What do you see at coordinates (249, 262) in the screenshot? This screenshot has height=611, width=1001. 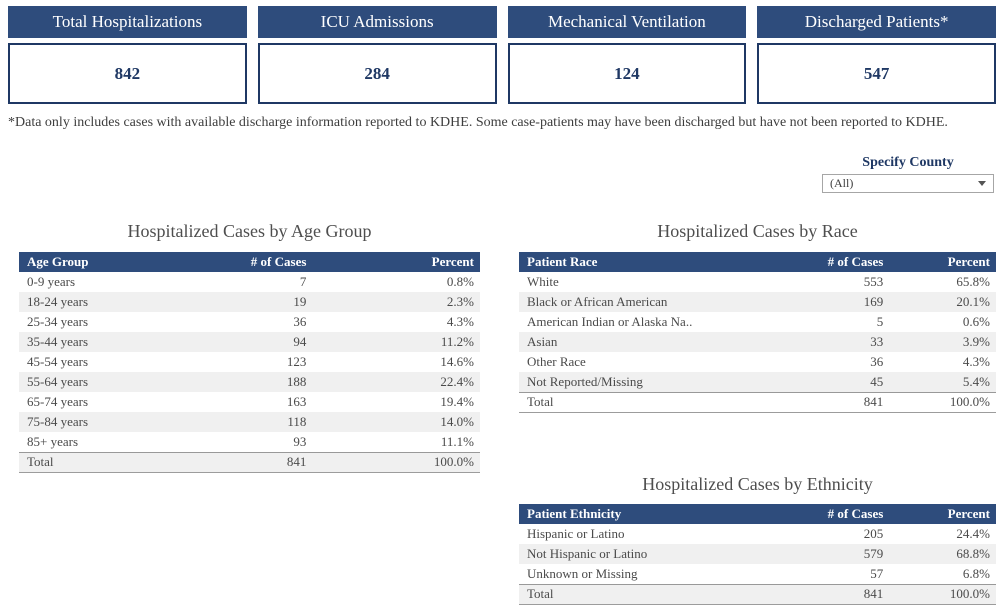 I see `table-header-row: Age Group # of Cases Percent` at bounding box center [249, 262].